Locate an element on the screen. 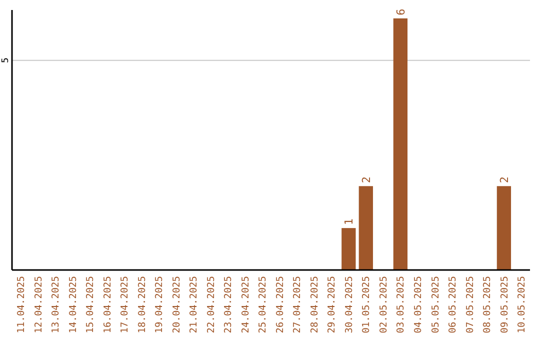 The height and width of the screenshot is (340, 540). x-tick-label: 02.05.2025 is located at coordinates (384, 305).